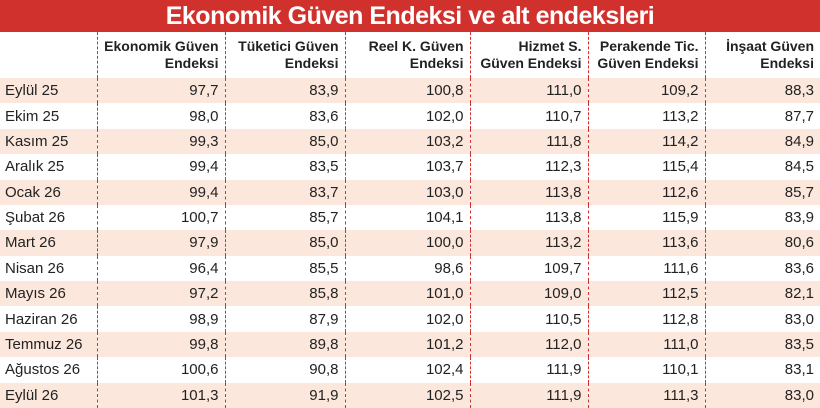  Describe the element at coordinates (410, 16) in the screenshot. I see `title-bar: Ekonomik Güven Endeksi ve alt endeksleri` at that location.